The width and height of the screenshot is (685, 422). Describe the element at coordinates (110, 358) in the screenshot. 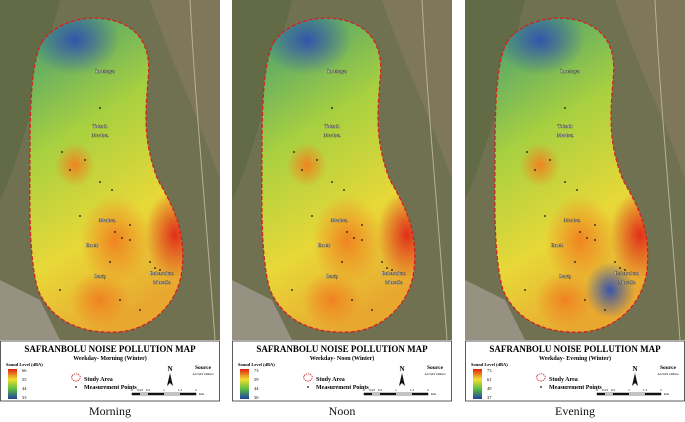

I see `map-subtitle: Weekday- Morning (Winter)` at that location.